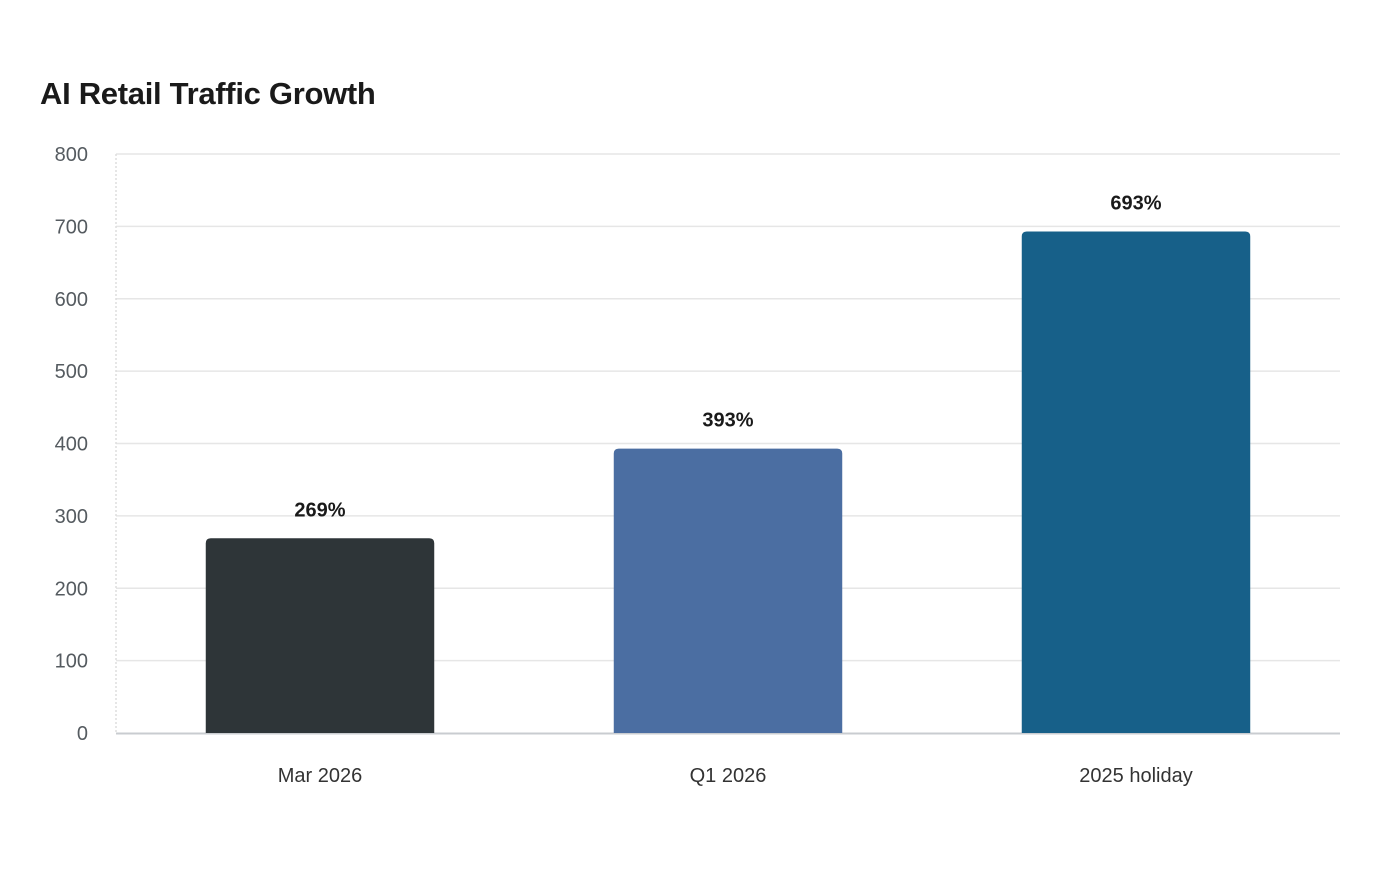 The width and height of the screenshot is (1400, 880). I want to click on y-tick-label: 800, so click(71, 155).